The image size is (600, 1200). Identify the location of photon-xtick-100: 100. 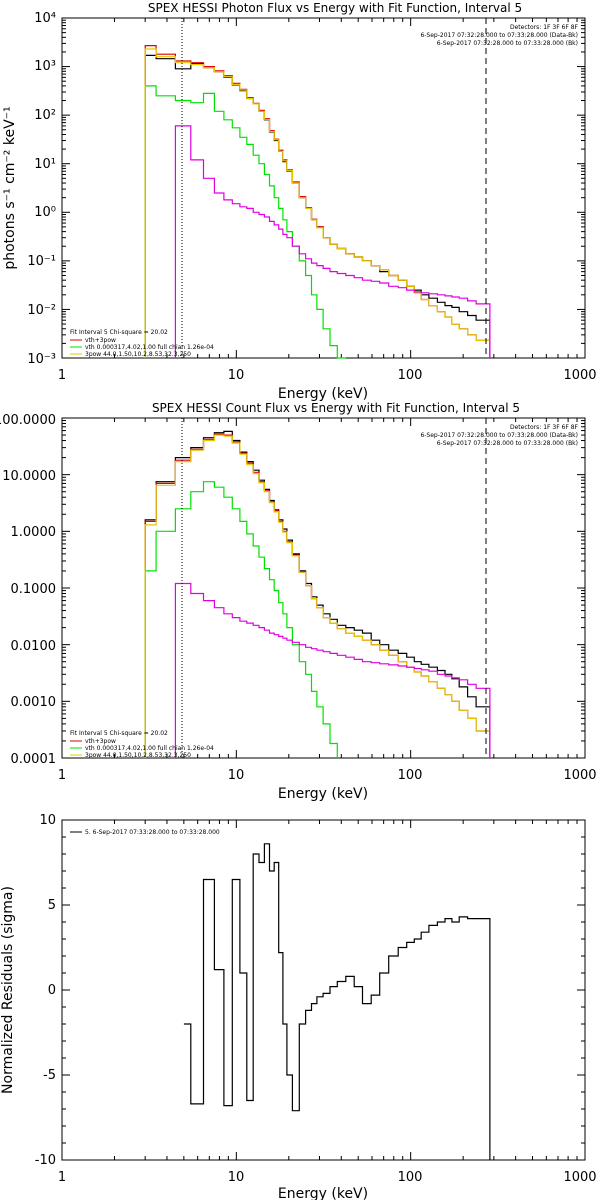
(410, 375).